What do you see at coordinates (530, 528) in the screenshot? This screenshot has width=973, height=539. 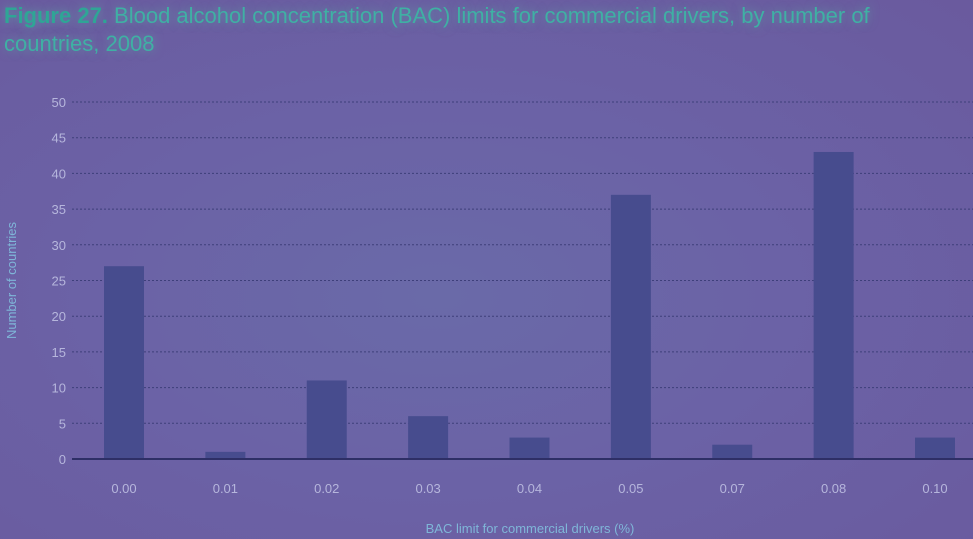 I see `x-axis-label: BAC limit for commercial drivers (%)` at bounding box center [530, 528].